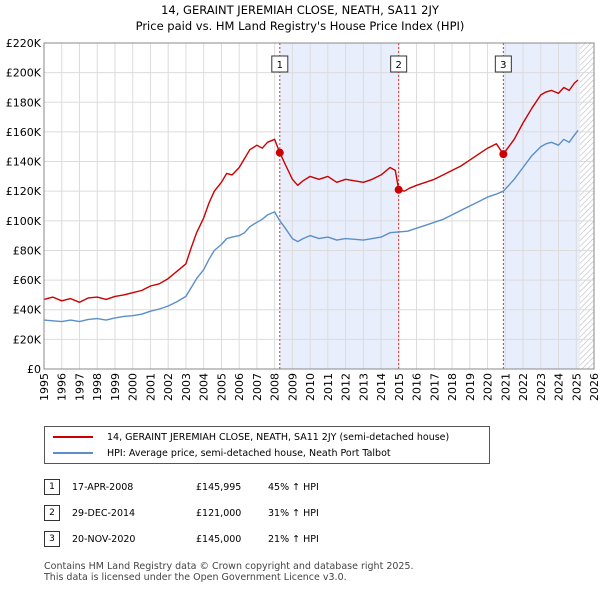 The height and width of the screenshot is (590, 600). I want to click on x-tick-label: 2010, so click(310, 387).